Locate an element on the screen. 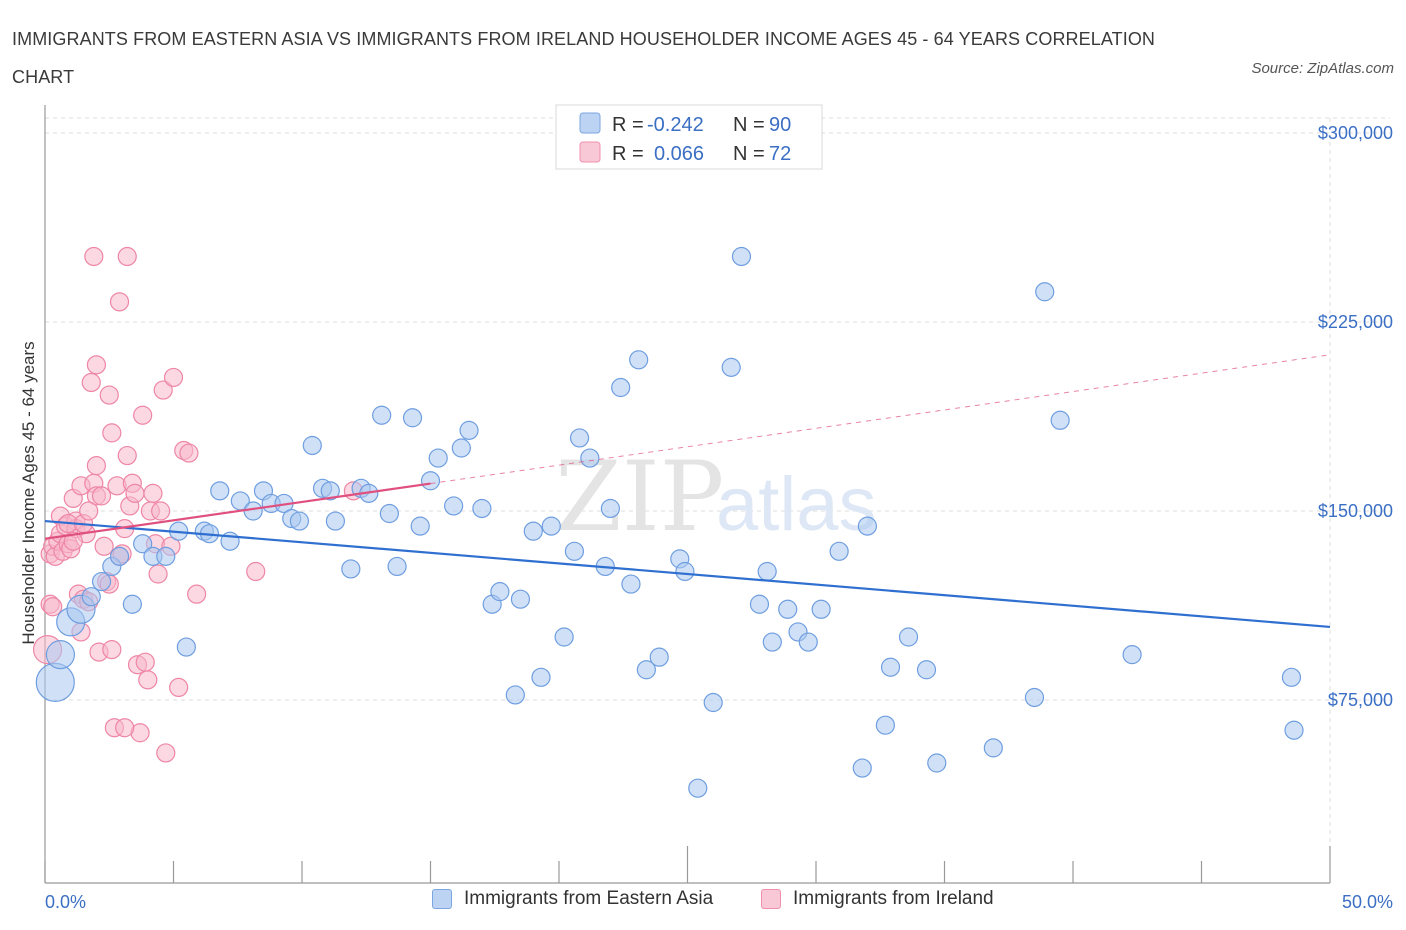  bottom-legend-item-eastern-asia: Immigrants from Eastern Asia is located at coordinates (572, 899).